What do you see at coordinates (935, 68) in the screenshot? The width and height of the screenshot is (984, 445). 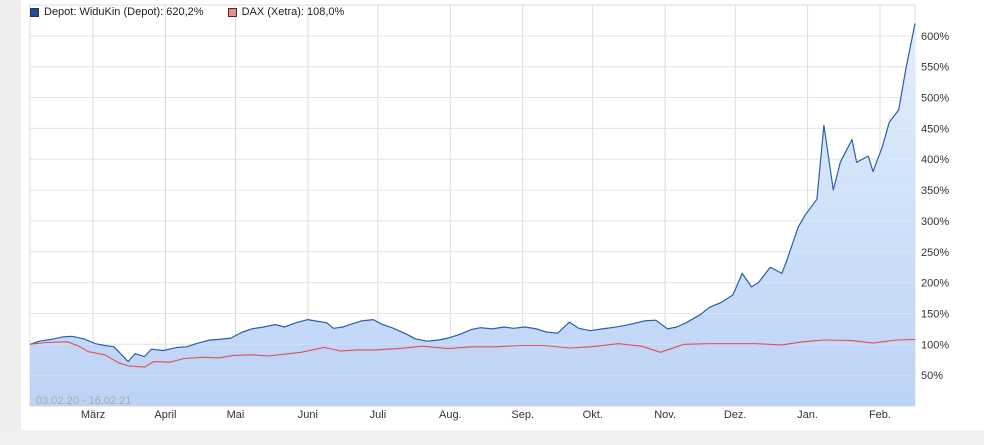 I see `y-tick-label: 550%` at bounding box center [935, 68].